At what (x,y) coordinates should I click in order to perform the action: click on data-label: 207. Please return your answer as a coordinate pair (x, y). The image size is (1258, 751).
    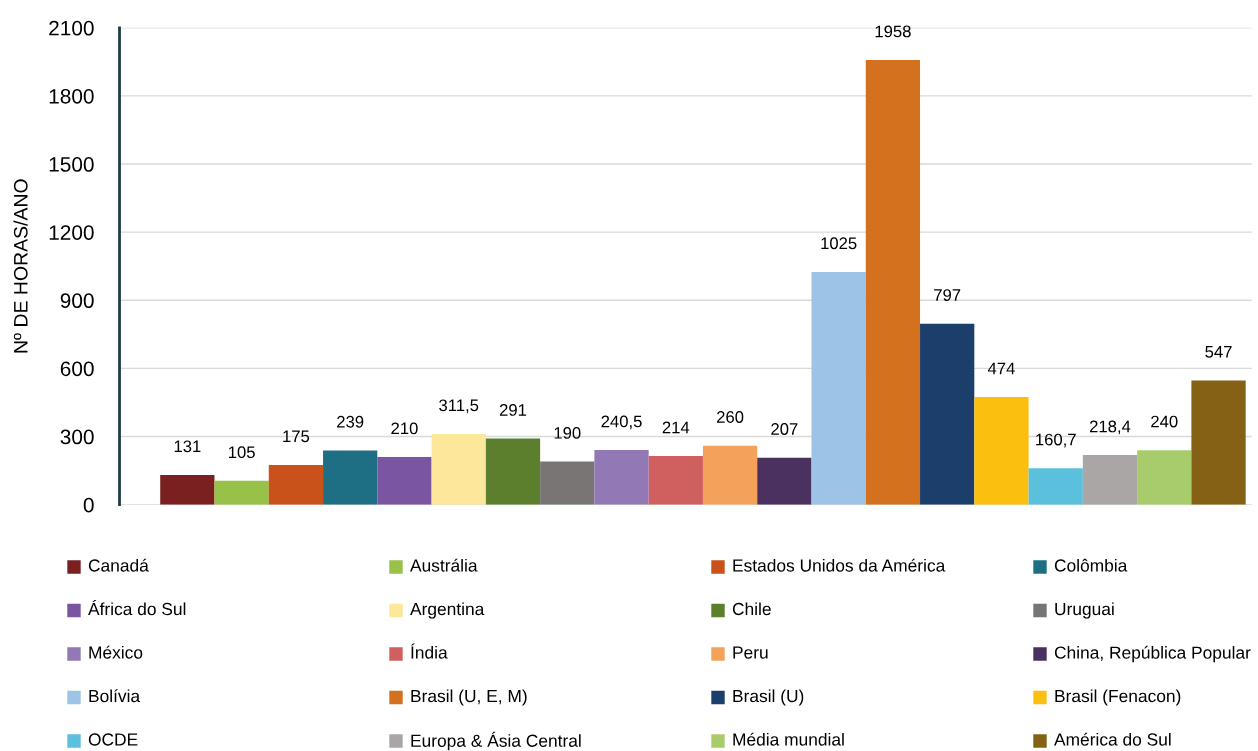
    Looking at the image, I should click on (784, 429).